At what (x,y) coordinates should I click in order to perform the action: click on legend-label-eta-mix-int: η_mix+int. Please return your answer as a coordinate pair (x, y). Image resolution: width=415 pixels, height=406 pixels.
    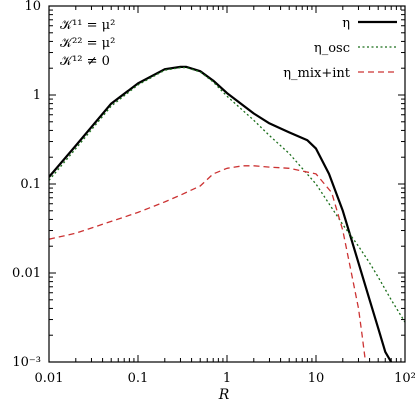
    Looking at the image, I should click on (317, 73).